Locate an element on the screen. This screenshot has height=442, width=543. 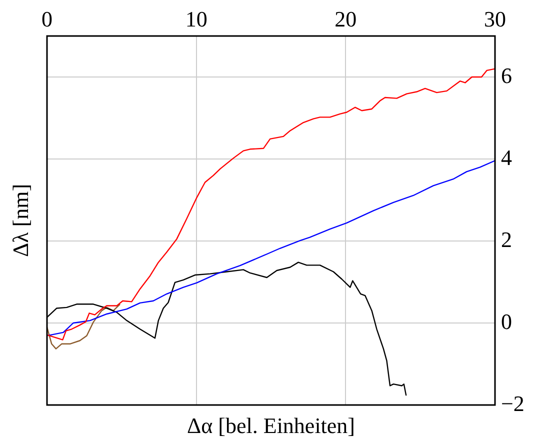
y-tick-label: 2 is located at coordinates (506, 239).